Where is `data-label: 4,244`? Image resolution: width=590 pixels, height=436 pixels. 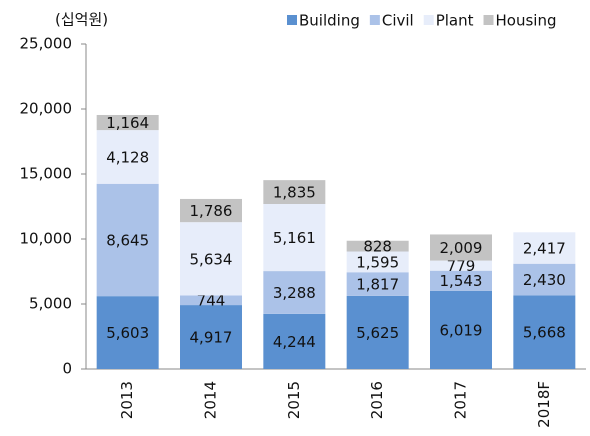 data-label: 4,244 is located at coordinates (294, 342).